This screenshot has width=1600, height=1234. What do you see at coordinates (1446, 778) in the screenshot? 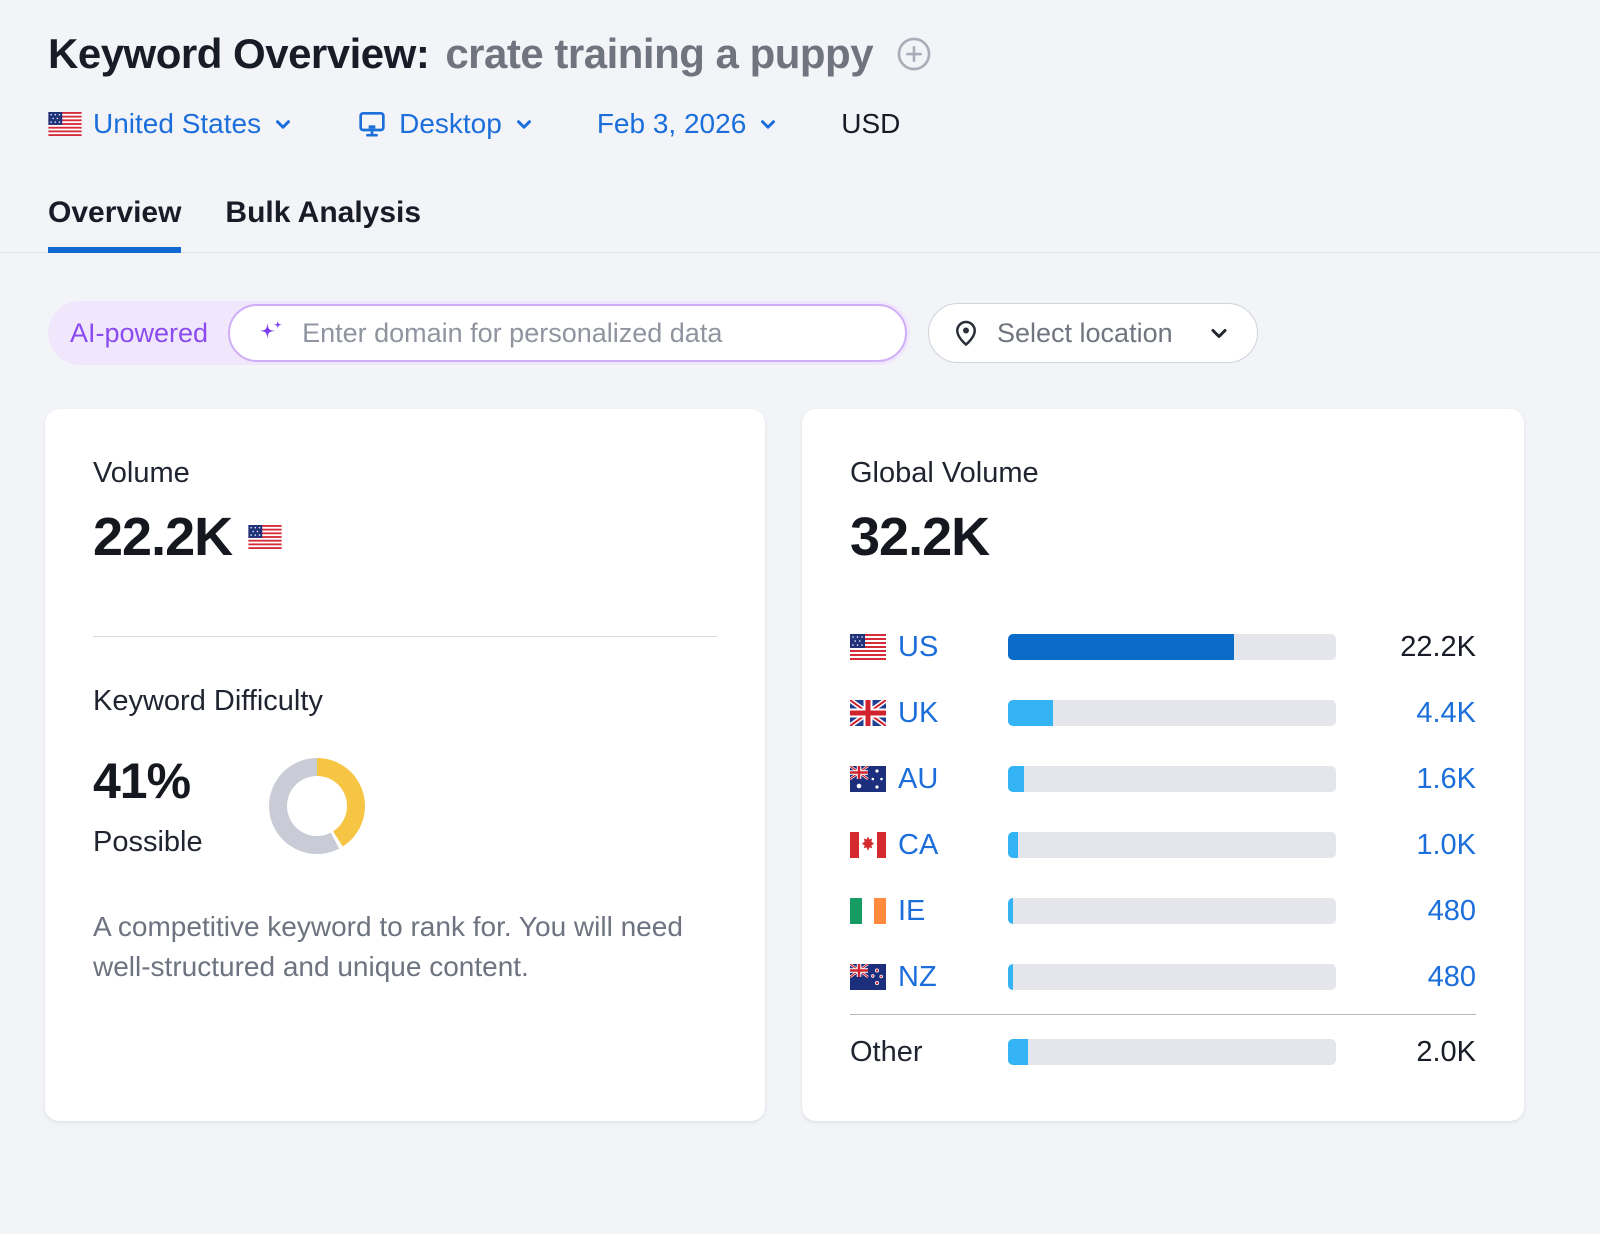
I see `country-volume-value: 1.6K` at bounding box center [1446, 778].